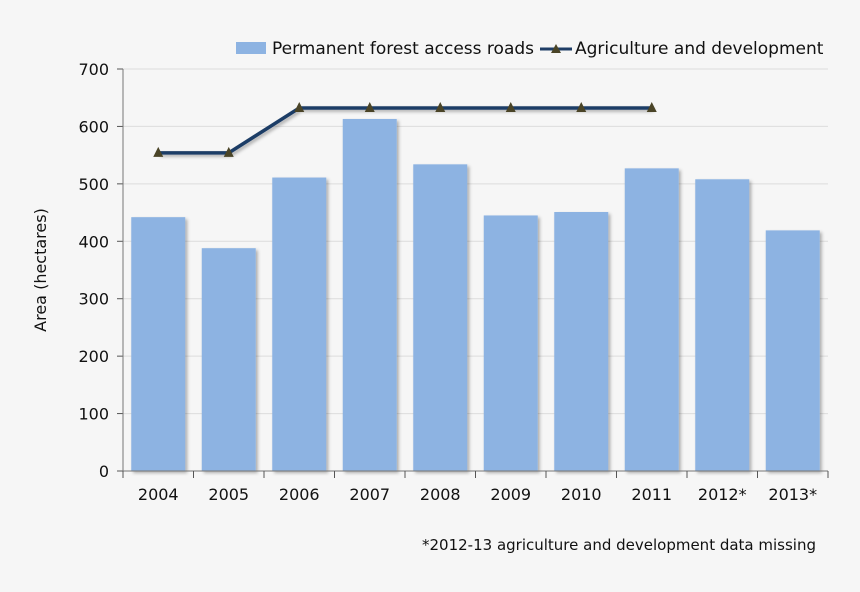 The width and height of the screenshot is (860, 592). Describe the element at coordinates (93, 356) in the screenshot. I see `y-tick-label: 200` at that location.